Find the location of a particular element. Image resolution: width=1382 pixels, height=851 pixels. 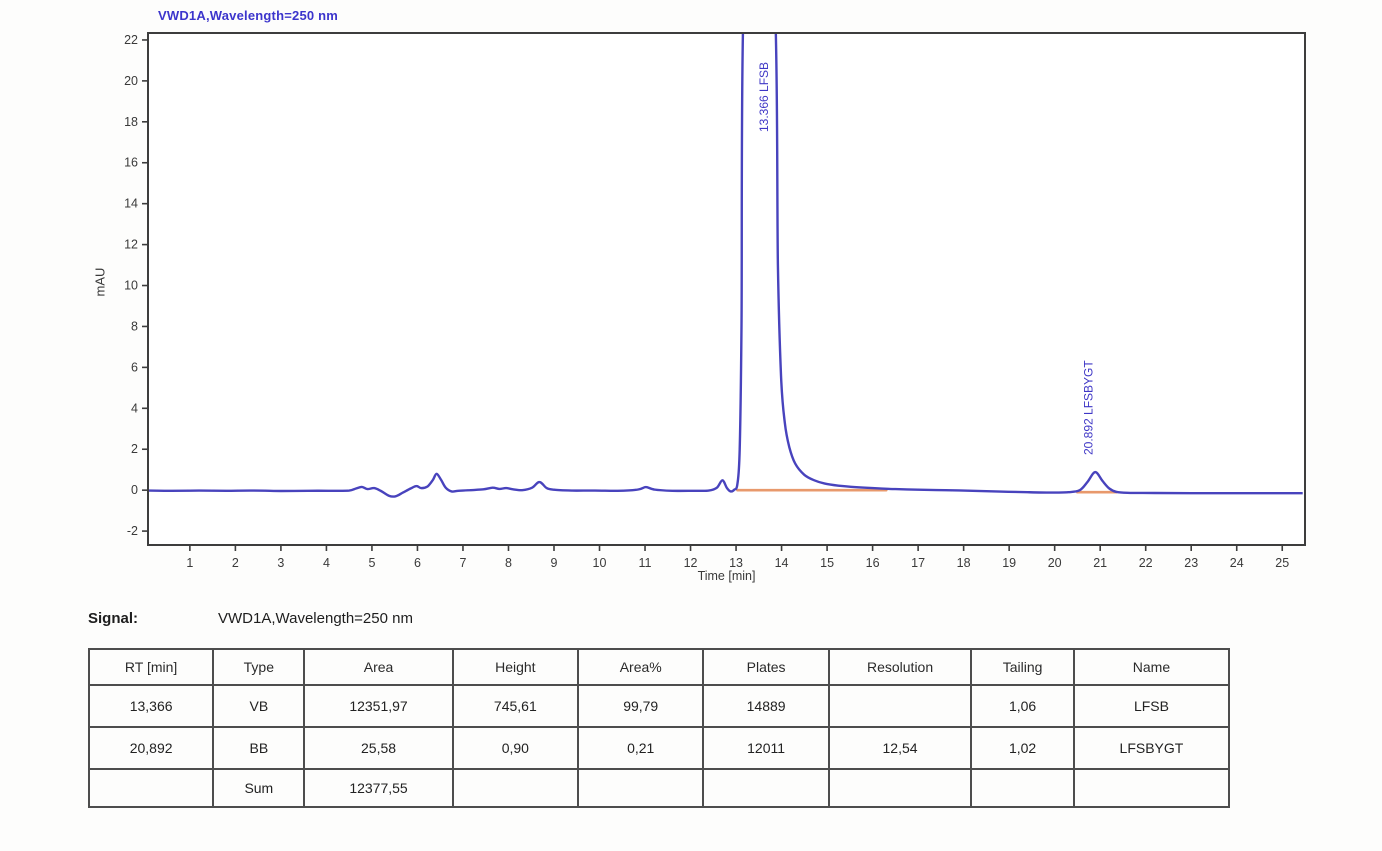

x-tick-label: 18 is located at coordinates (964, 563).